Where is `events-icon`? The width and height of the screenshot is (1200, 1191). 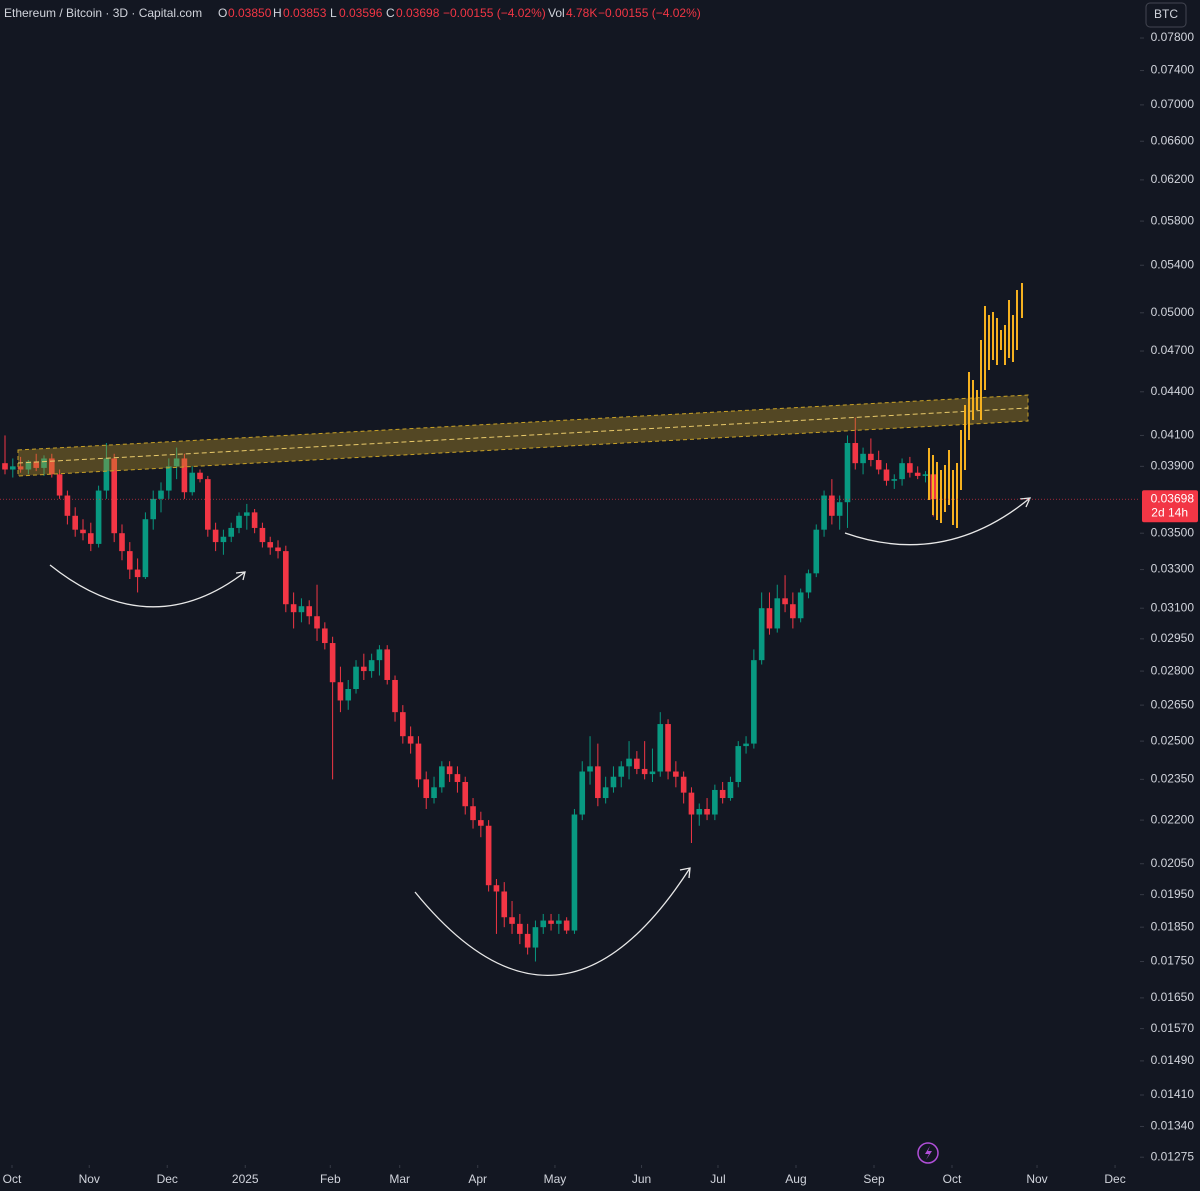
events-icon is located at coordinates (928, 1153).